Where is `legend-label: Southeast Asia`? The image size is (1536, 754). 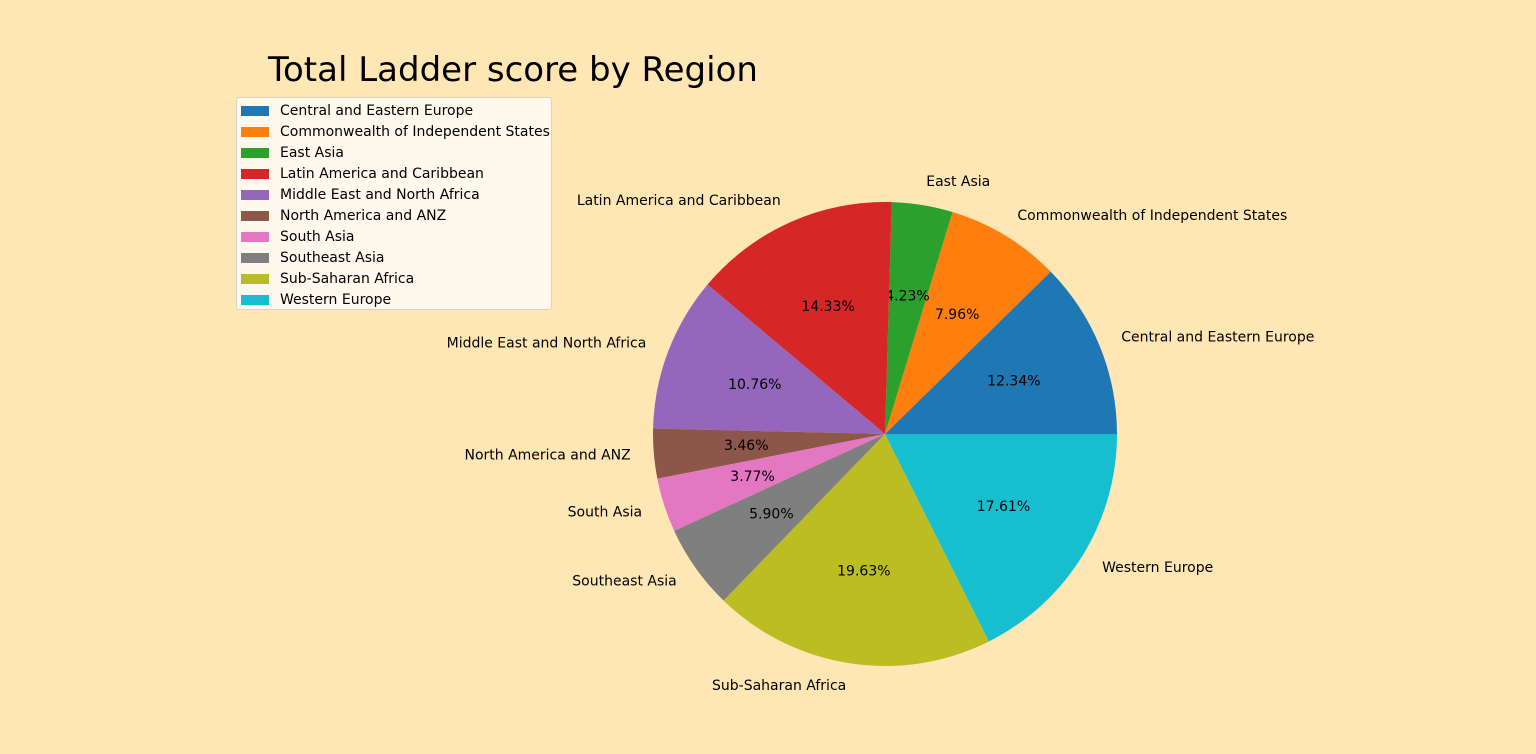
legend-label: Southeast Asia is located at coordinates (332, 257).